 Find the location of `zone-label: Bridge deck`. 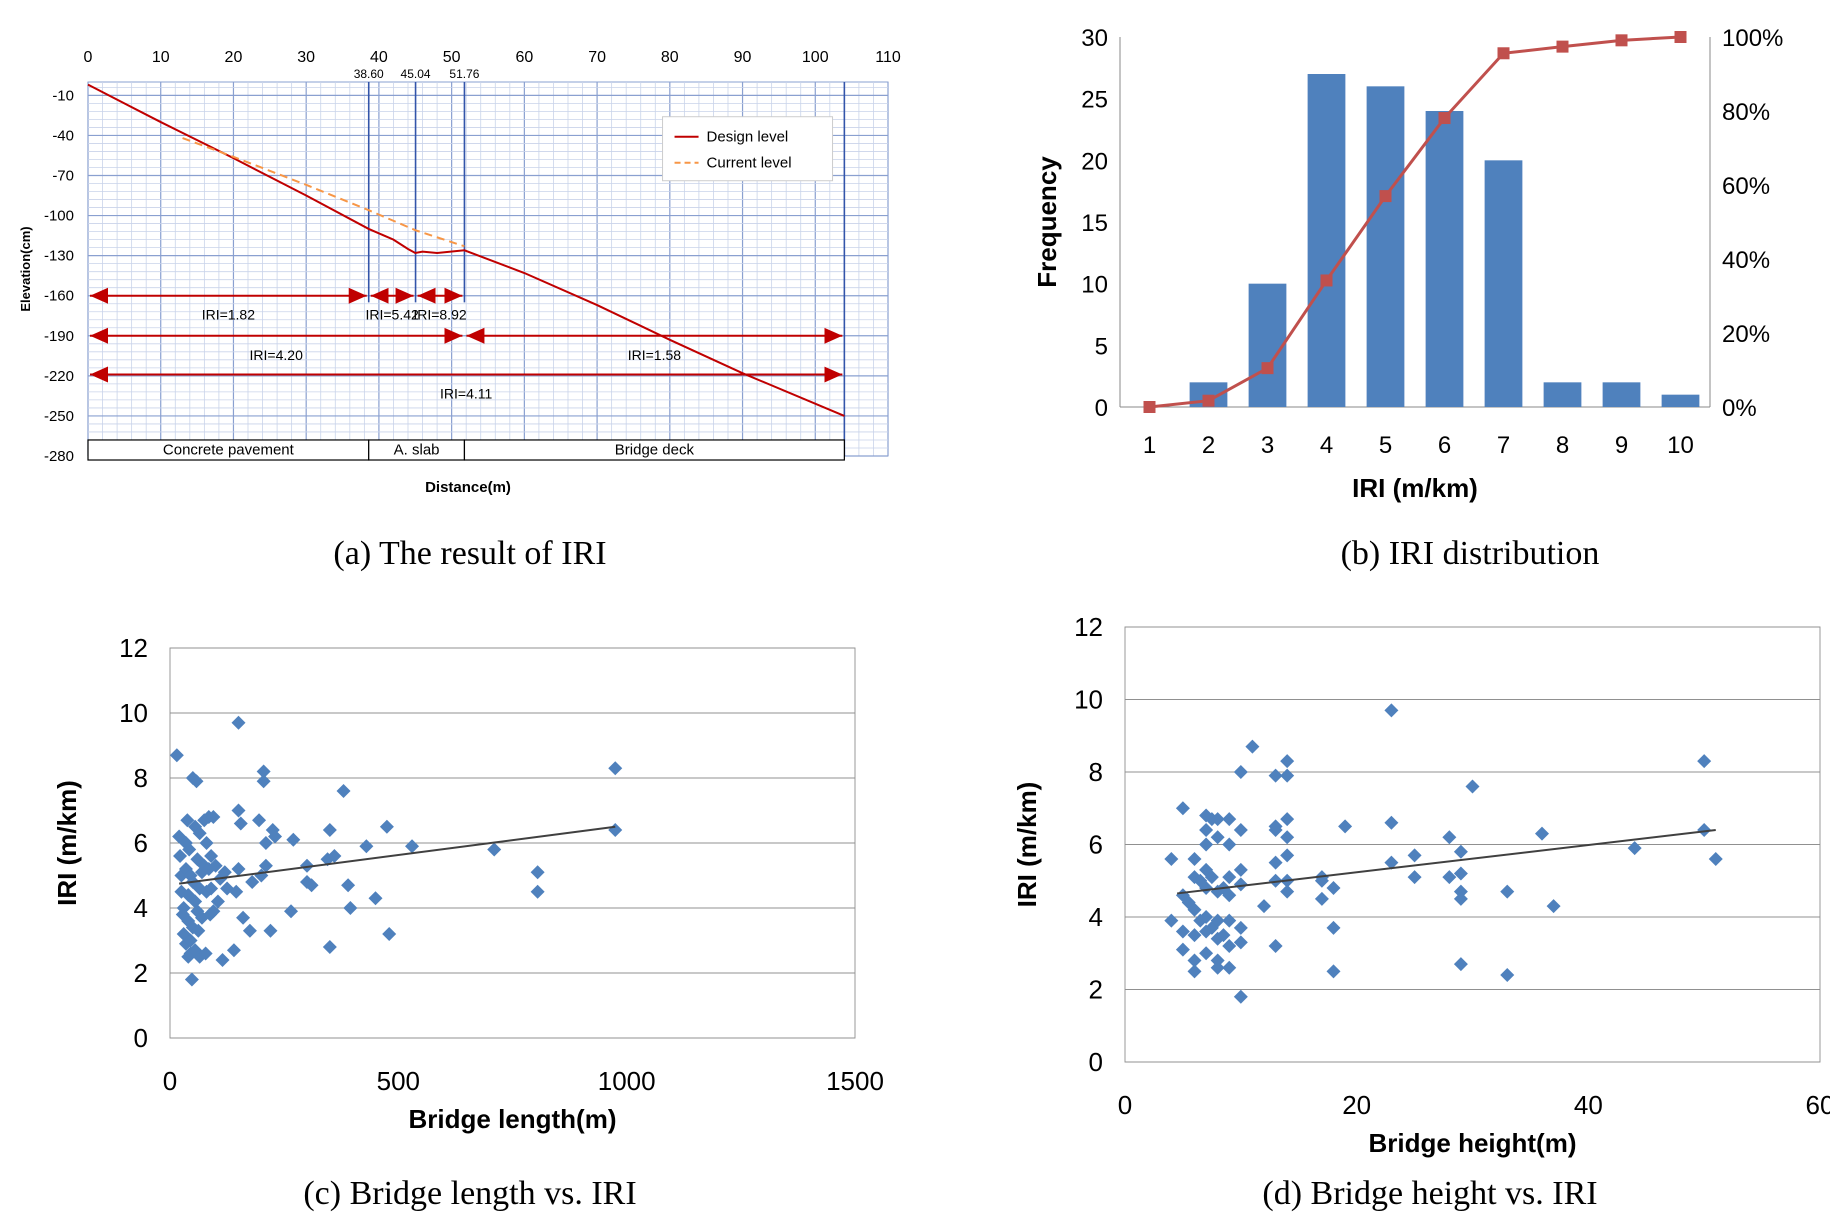

zone-label: Bridge deck is located at coordinates (655, 450).